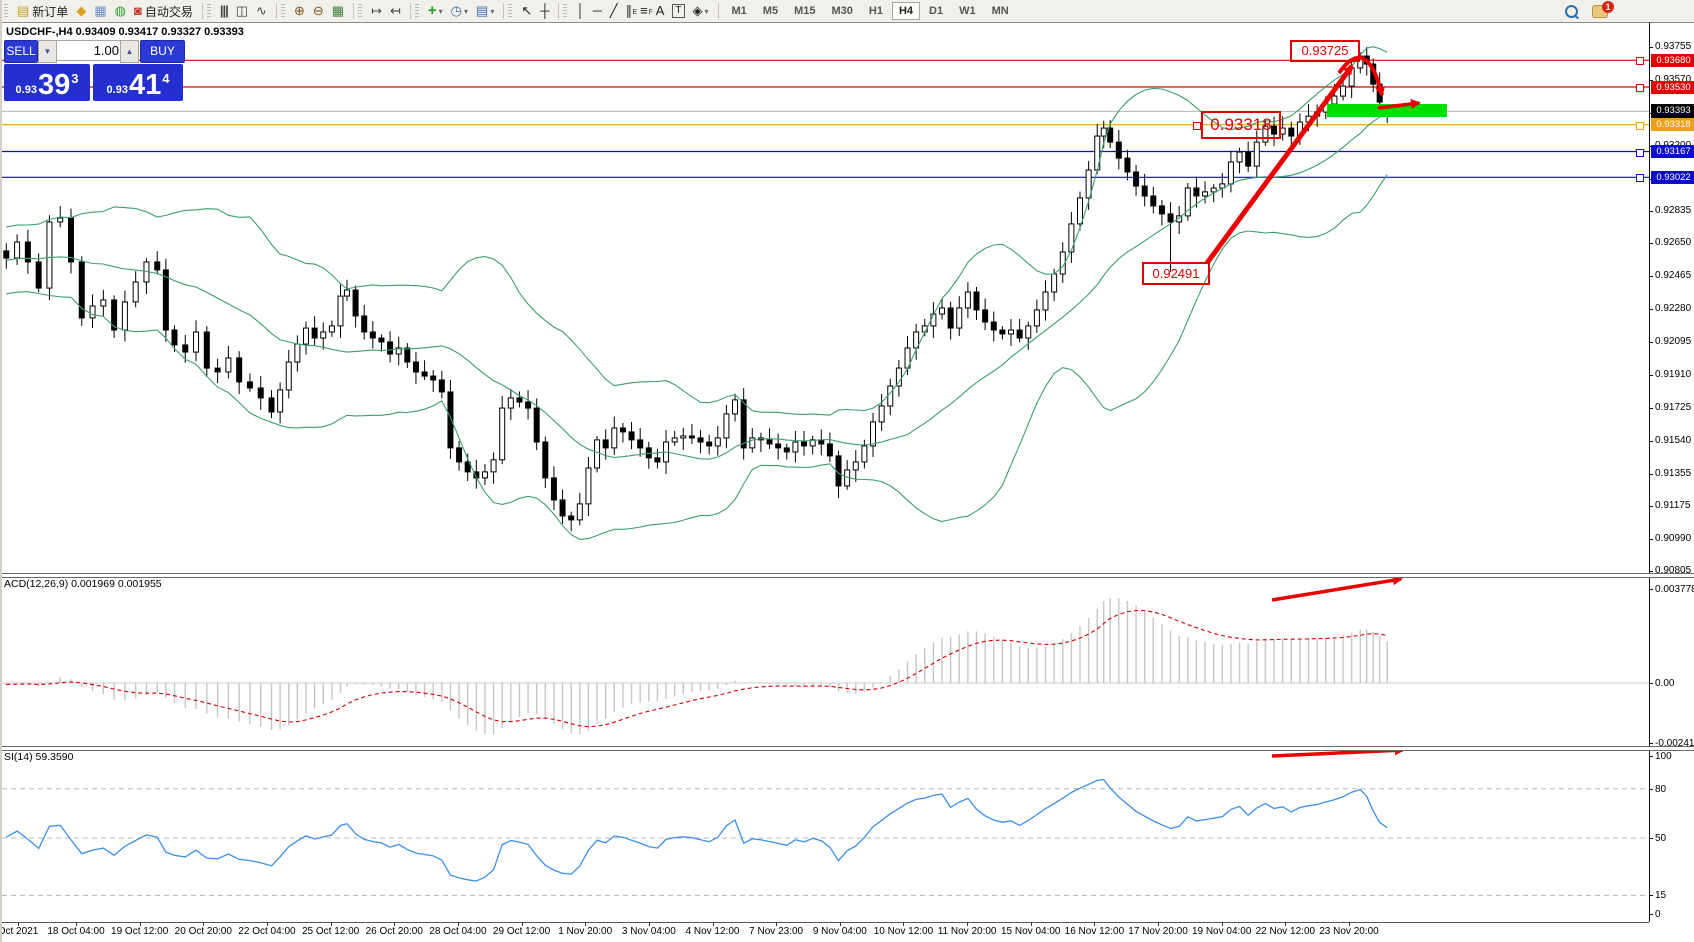  What do you see at coordinates (129, 51) in the screenshot?
I see `volume-increase-button: ▲` at bounding box center [129, 51].